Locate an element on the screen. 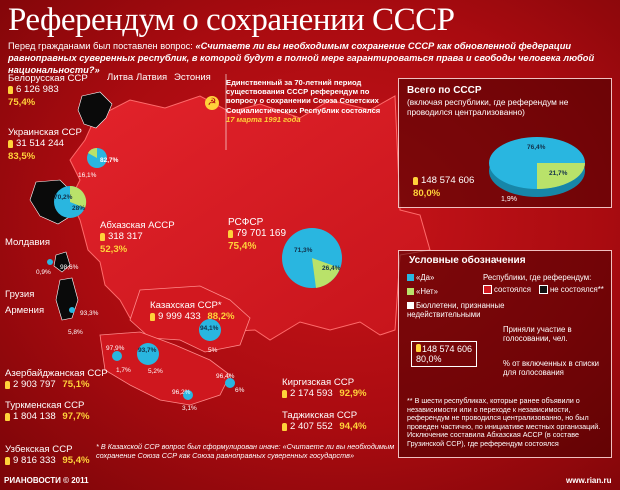 The height and width of the screenshot is (490, 620). moldova-region is located at coordinates (62, 262).